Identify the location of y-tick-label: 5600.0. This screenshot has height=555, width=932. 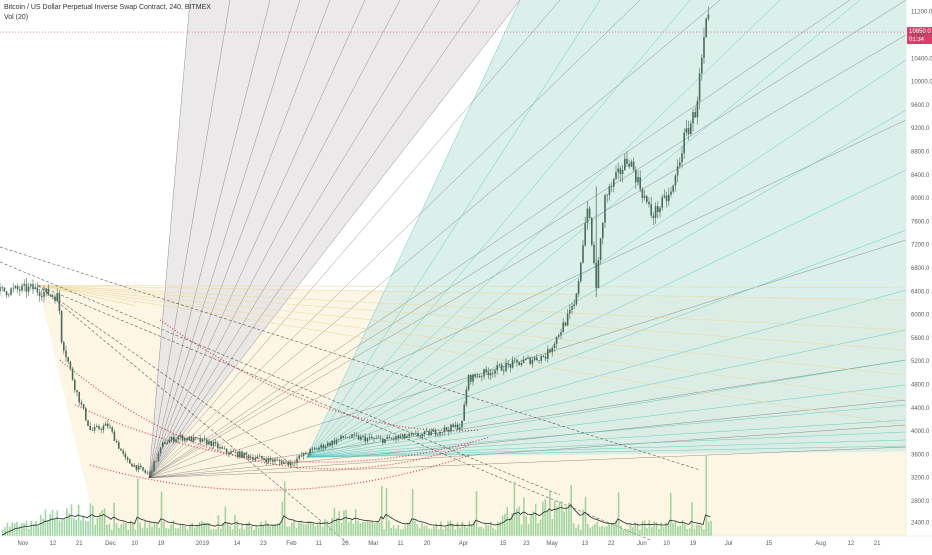
(920, 339).